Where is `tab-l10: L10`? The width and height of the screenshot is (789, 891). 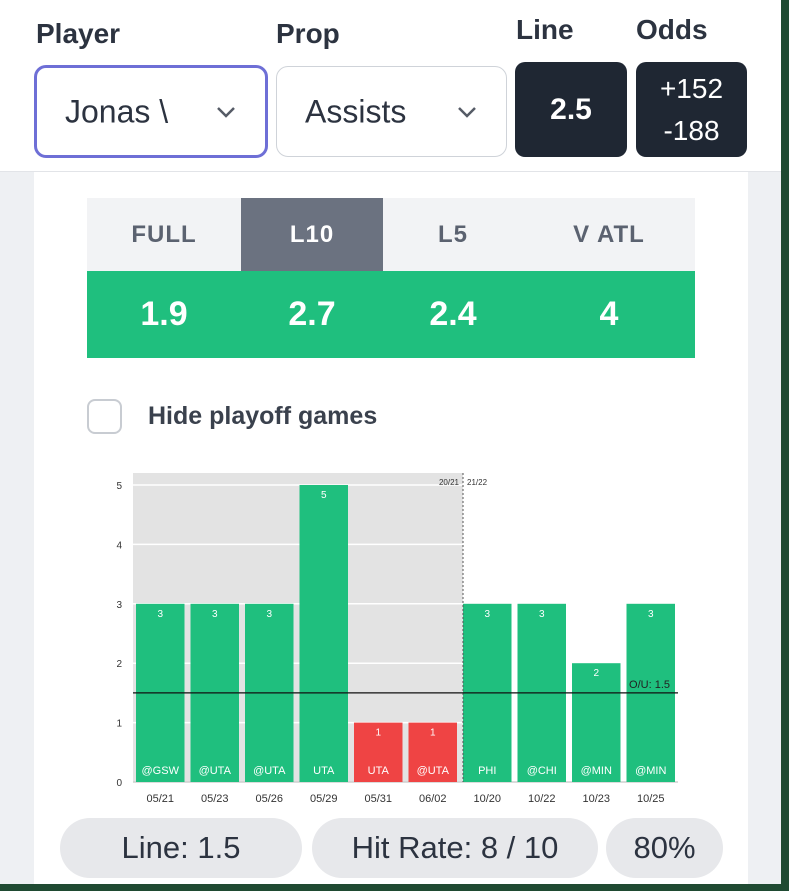 tab-l10: L10 is located at coordinates (312, 234).